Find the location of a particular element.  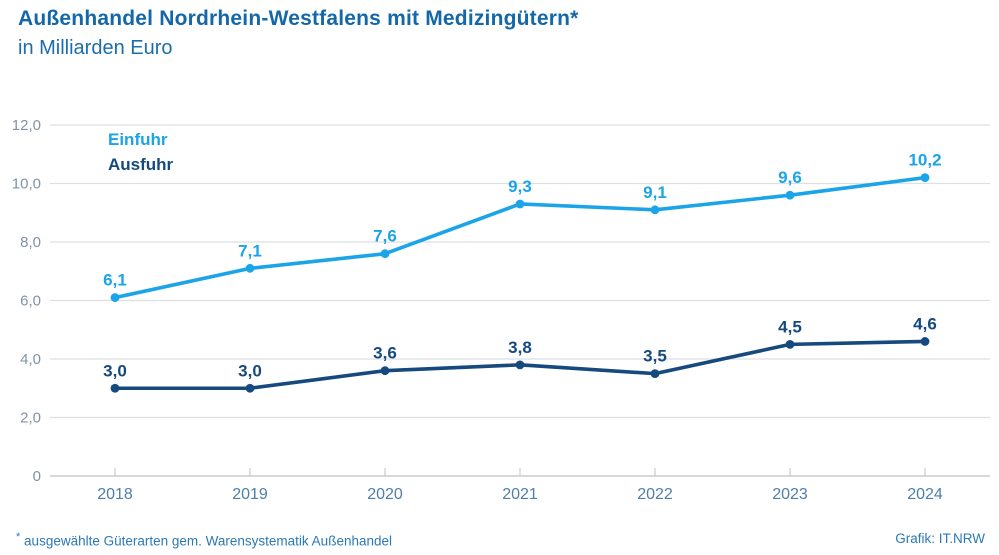

x-tick-label: 2020 is located at coordinates (385, 494).